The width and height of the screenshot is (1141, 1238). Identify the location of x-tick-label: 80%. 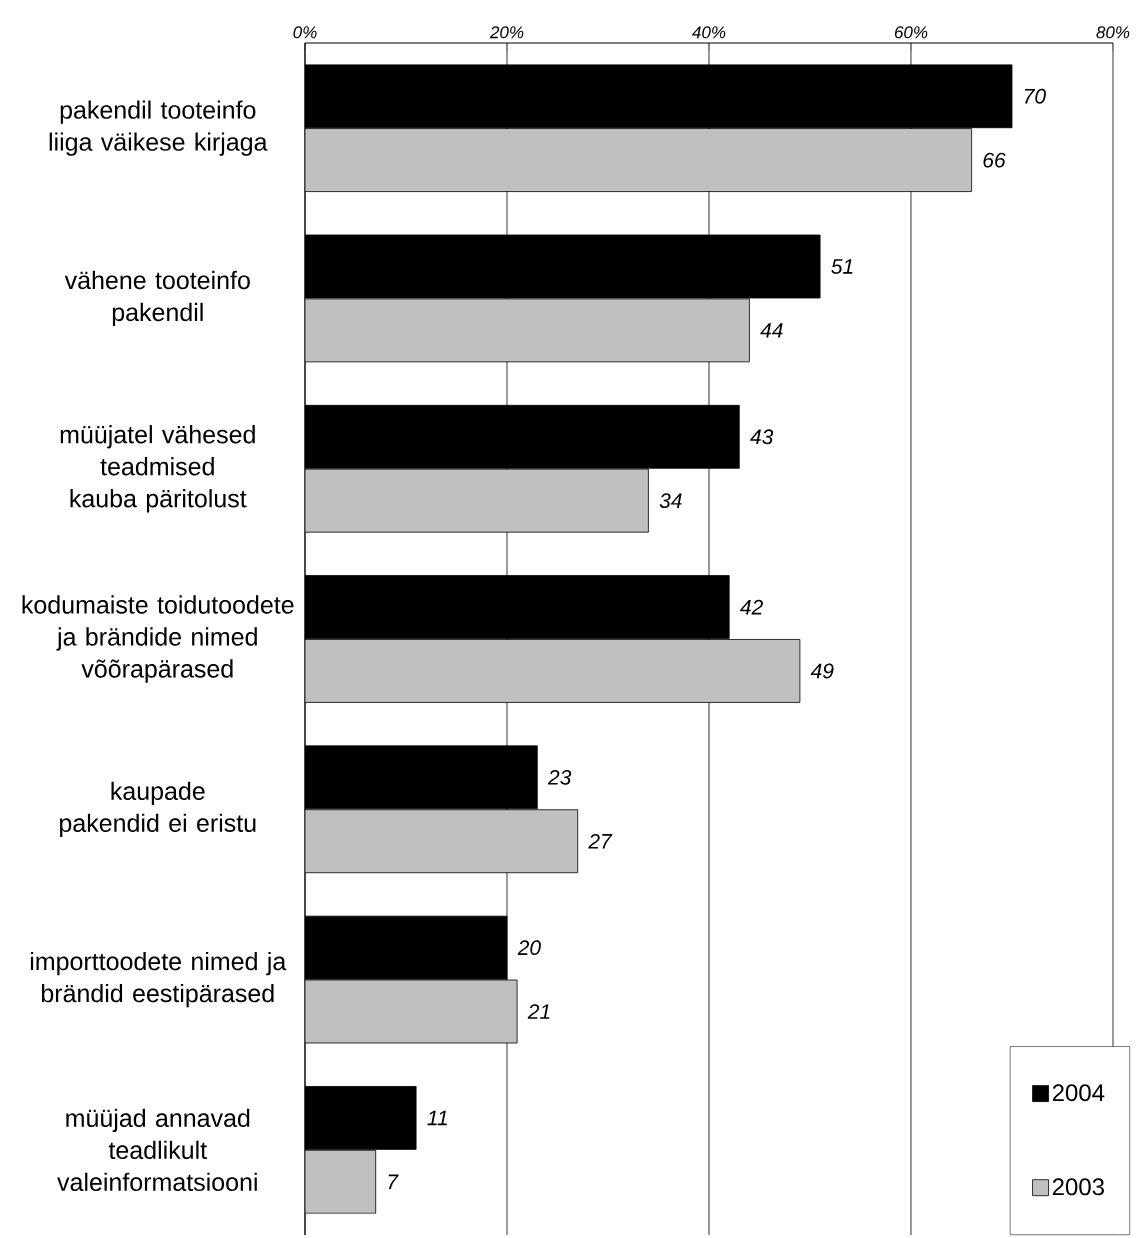
(1113, 32).